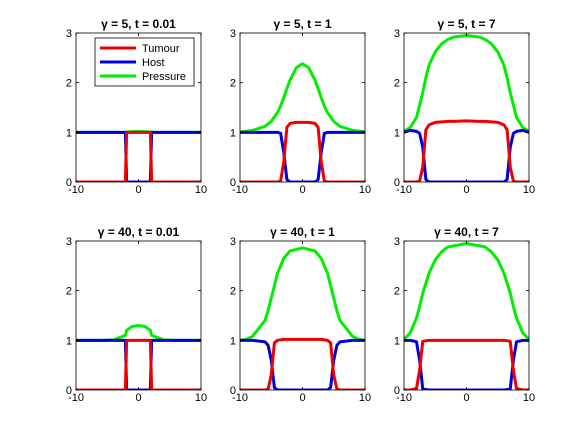  What do you see at coordinates (466, 232) in the screenshot?
I see `panel-title: γ = 40, t = 7` at bounding box center [466, 232].